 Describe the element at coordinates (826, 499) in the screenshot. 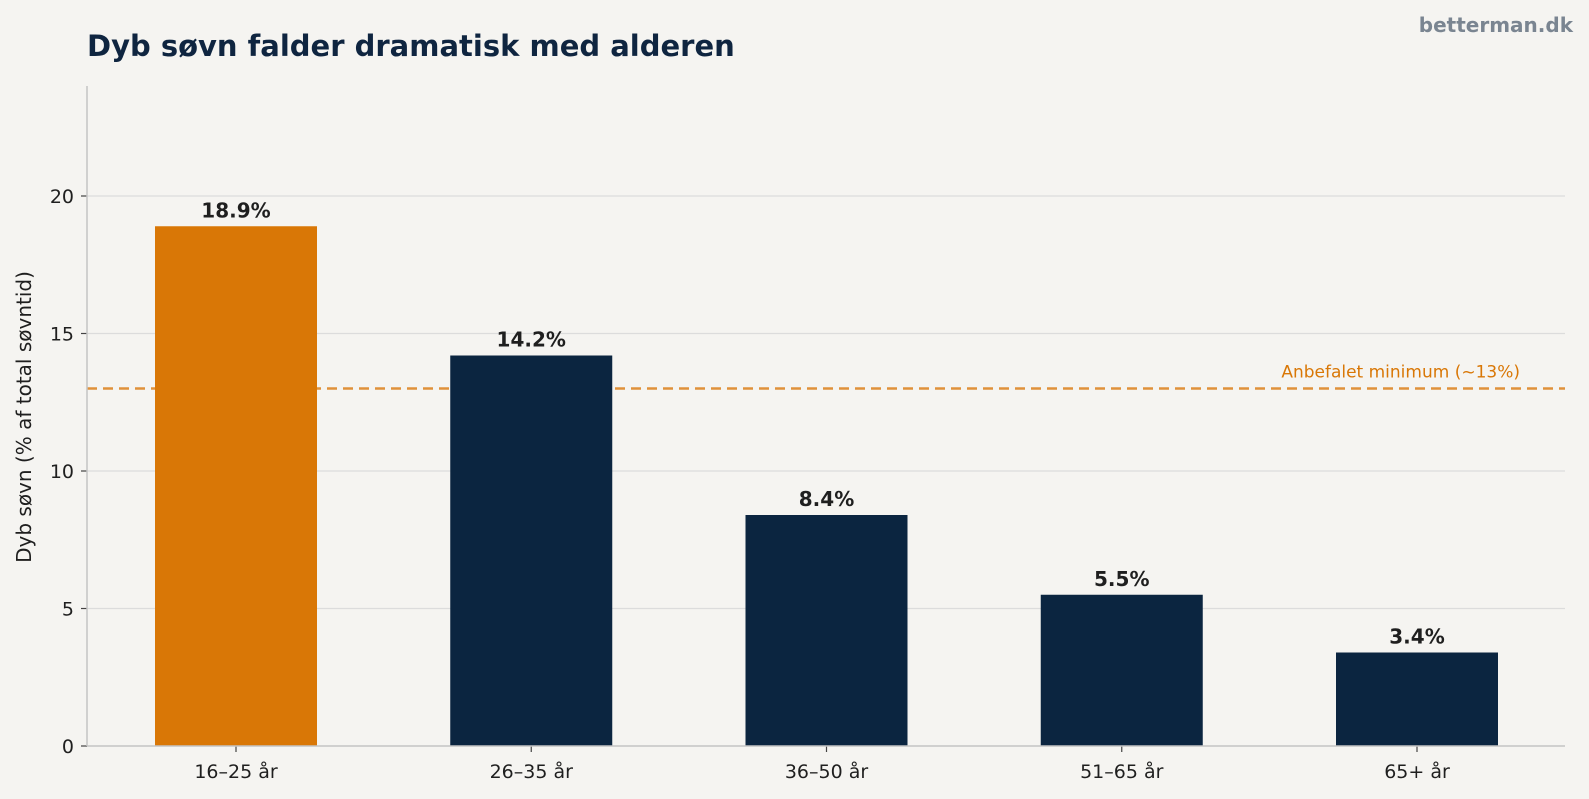

I see `bar-value-label: 8.4%` at that location.